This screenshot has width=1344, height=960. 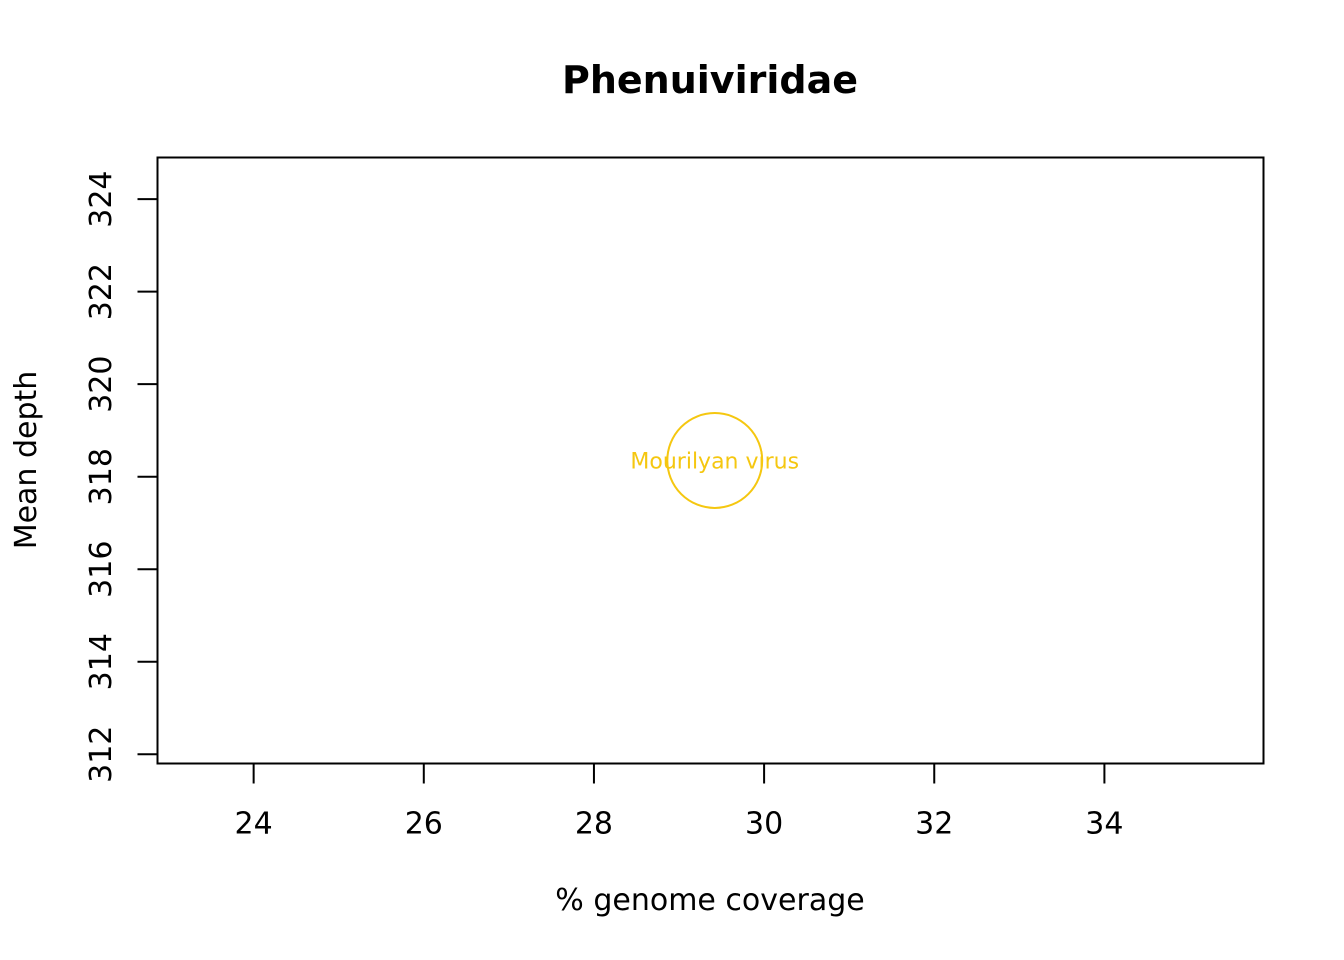 I want to click on y-tick-label: 312, so click(x=101, y=754).